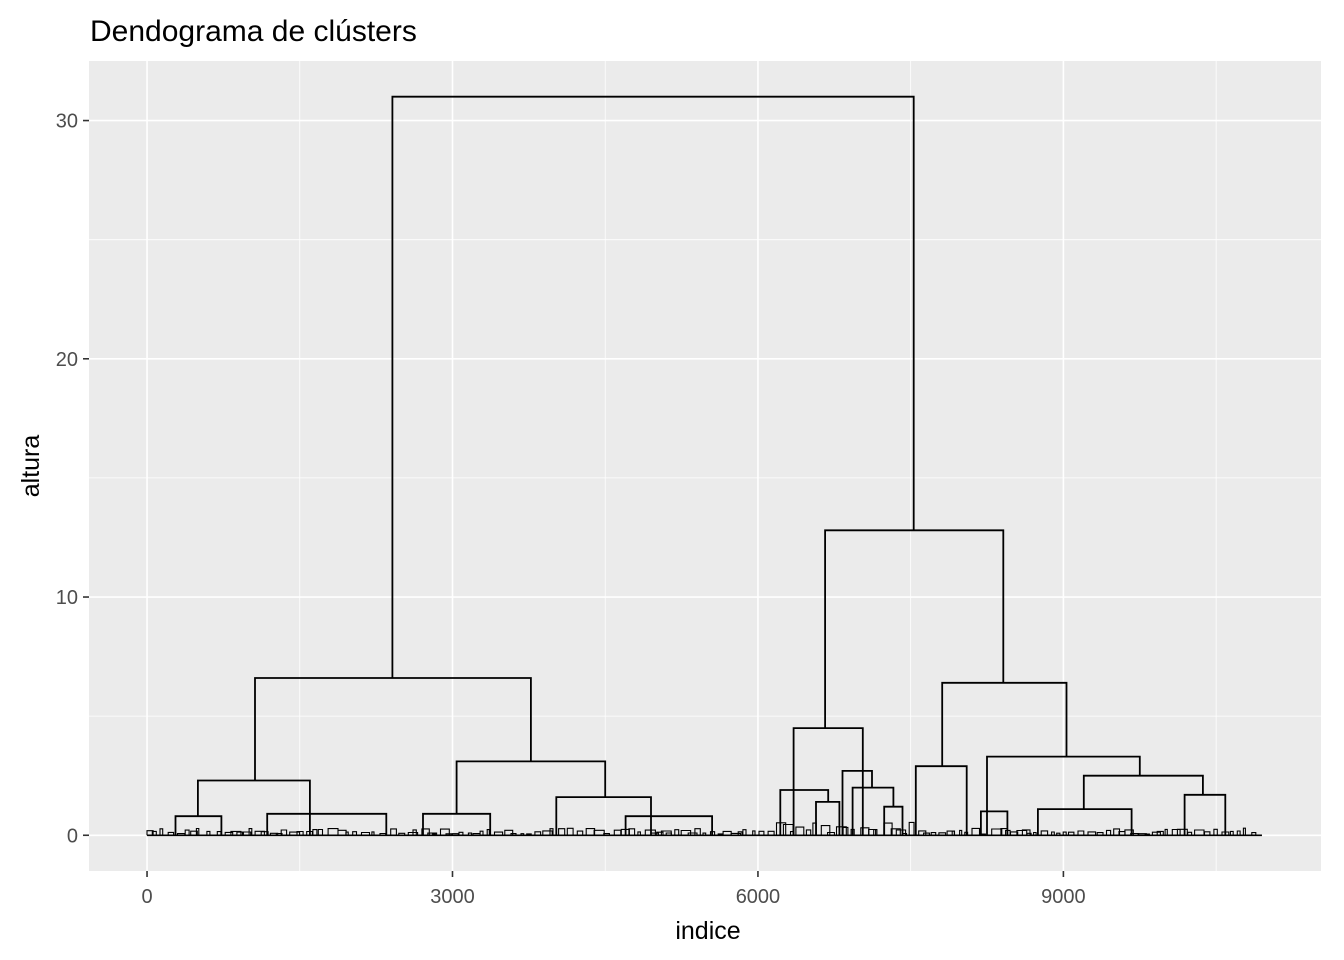 Image resolution: width=1344 pixels, height=960 pixels. What do you see at coordinates (67, 360) in the screenshot?
I see `y-tick-label: 20` at bounding box center [67, 360].